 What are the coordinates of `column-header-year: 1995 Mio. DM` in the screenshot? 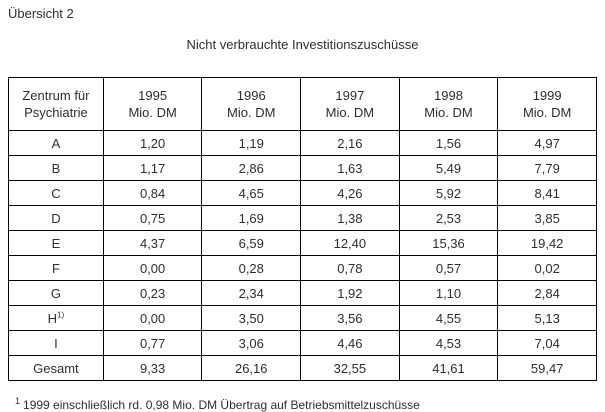 It's located at (152, 104).